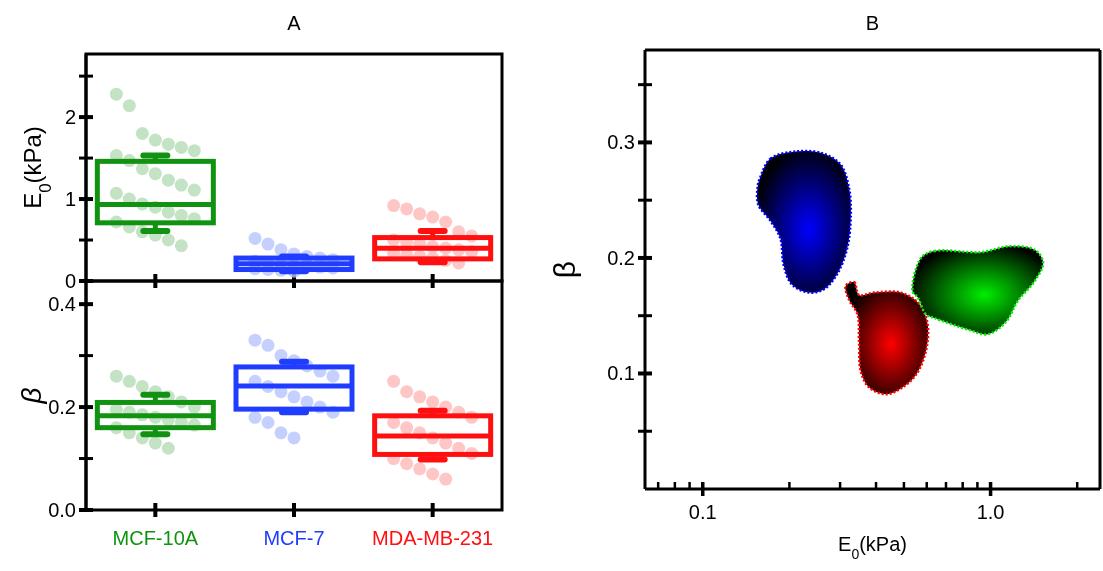  What do you see at coordinates (433, 538) in the screenshot?
I see `x-tick-label: MDA-MB-231` at bounding box center [433, 538].